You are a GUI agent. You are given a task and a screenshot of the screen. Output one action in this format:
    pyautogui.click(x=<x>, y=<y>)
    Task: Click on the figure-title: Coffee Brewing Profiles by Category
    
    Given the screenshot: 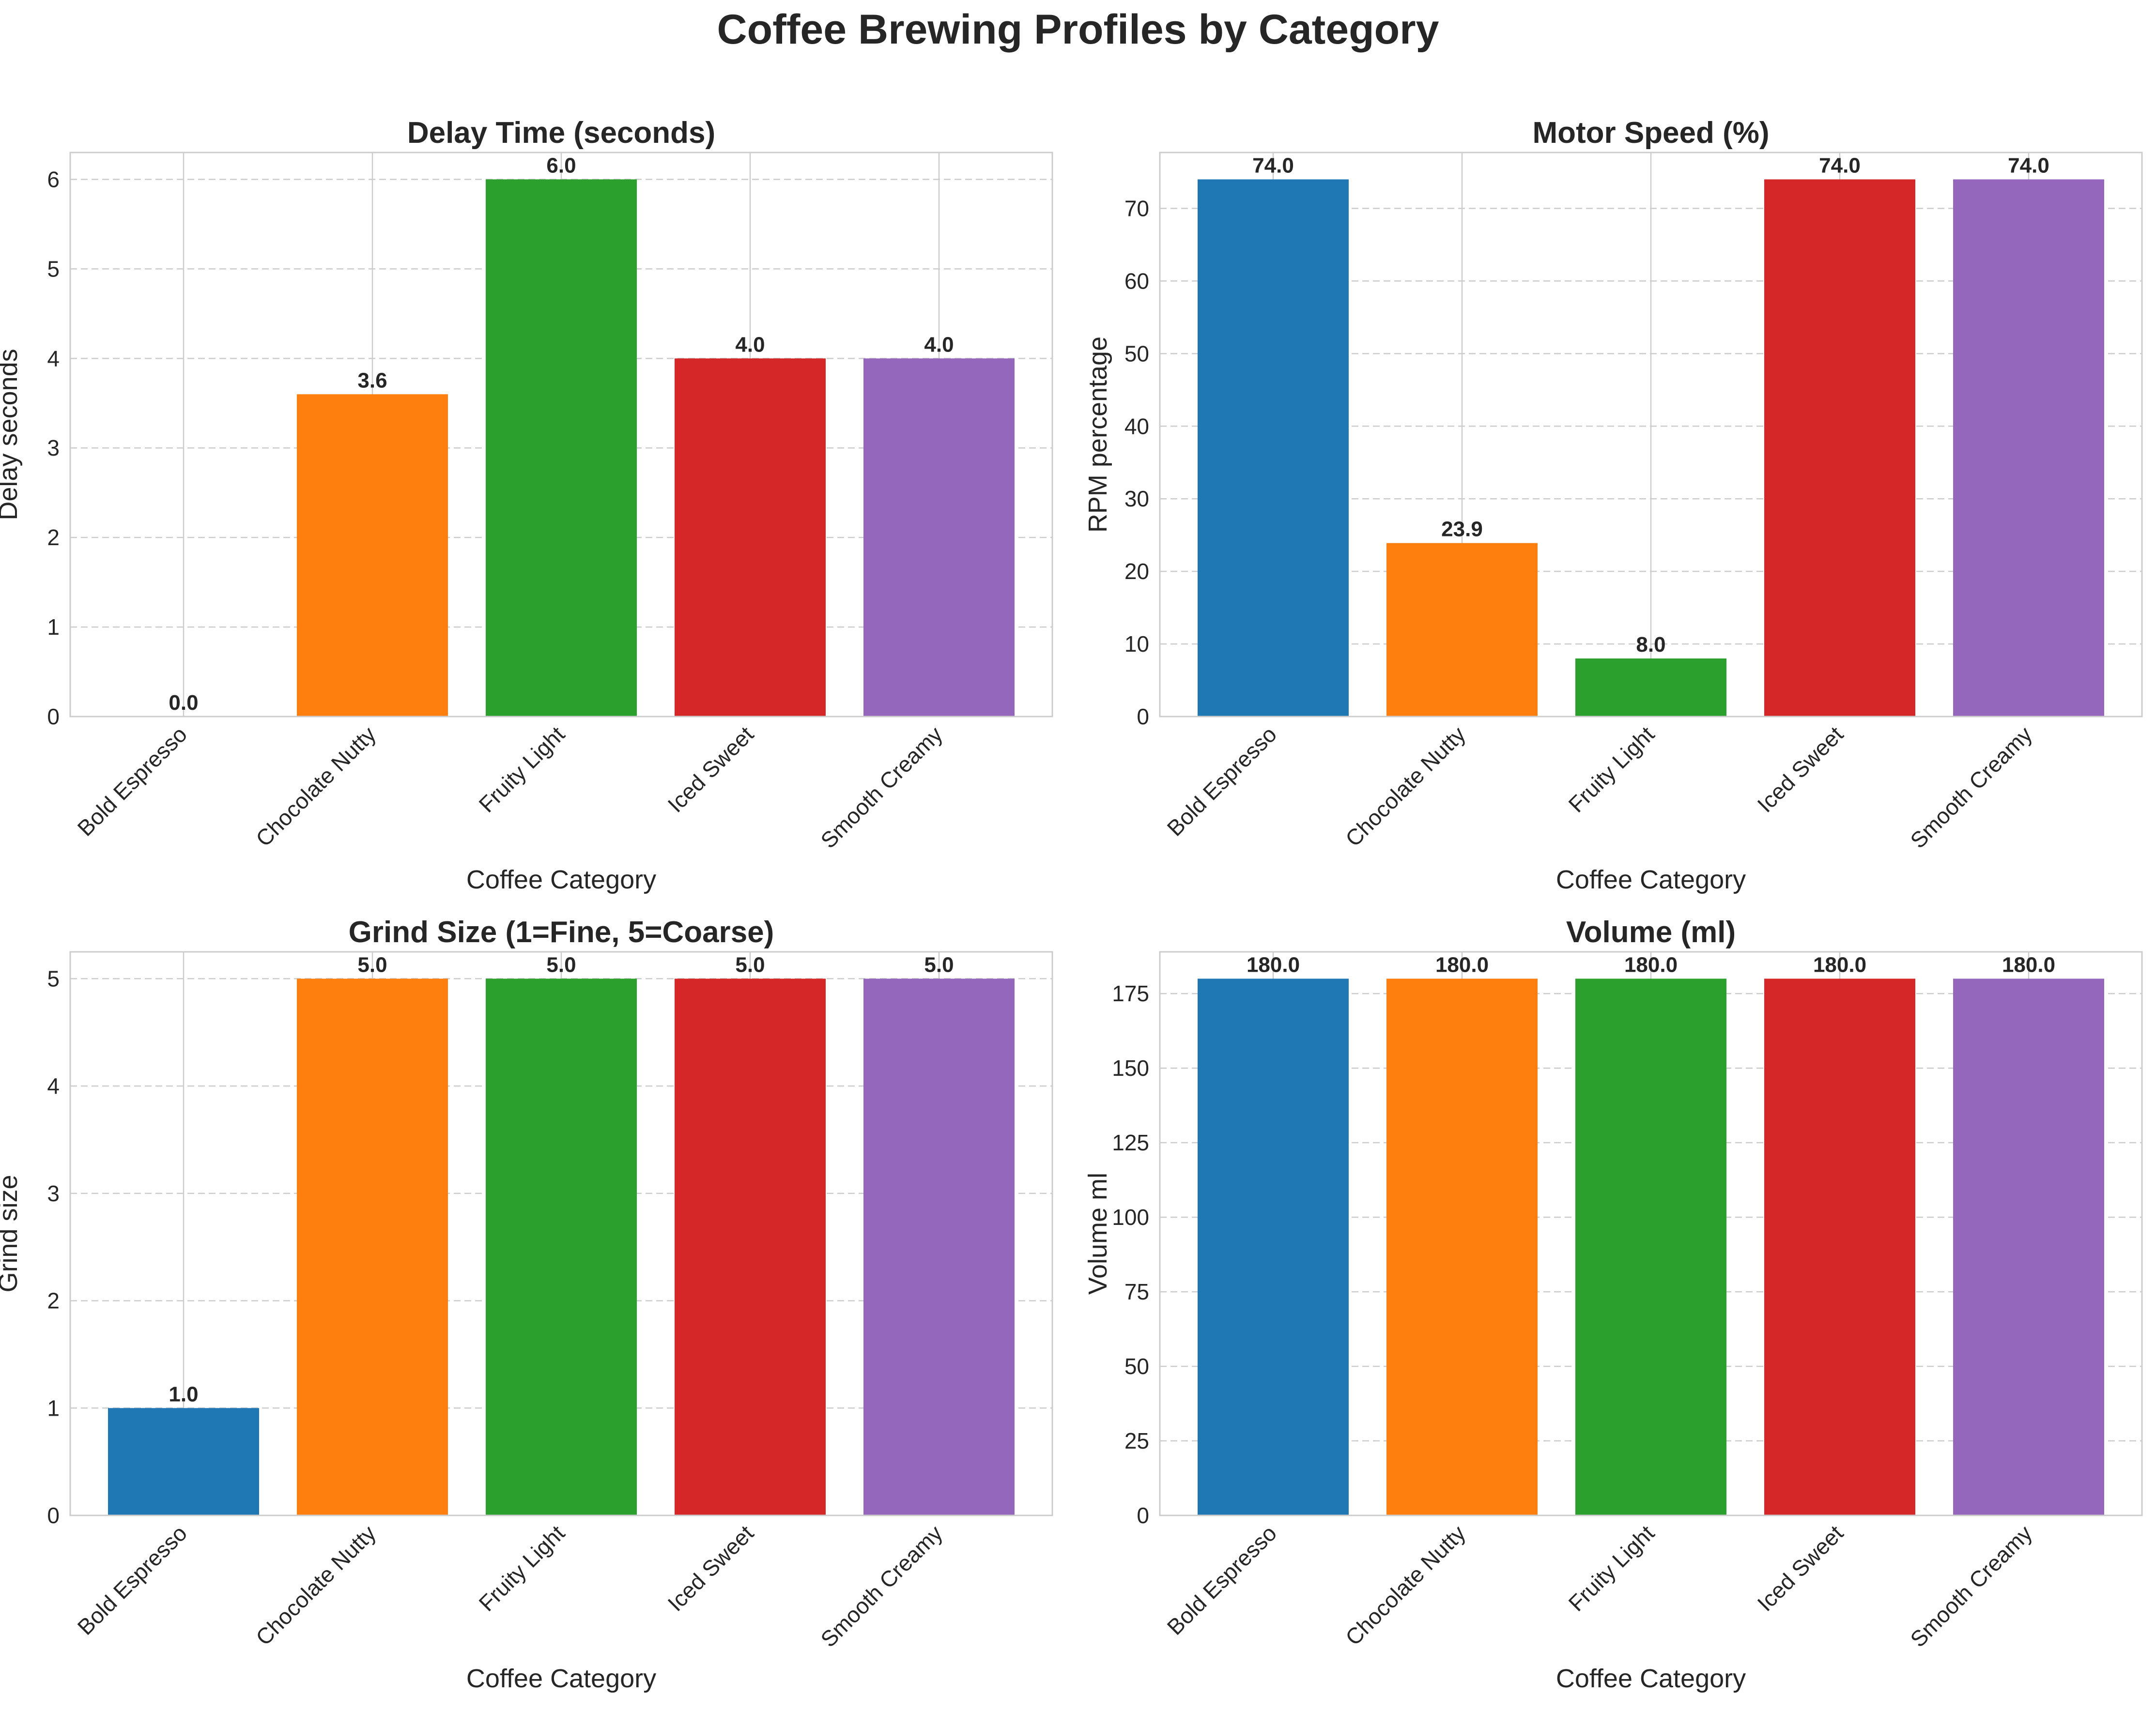 What is the action you would take?
    pyautogui.click(x=1078, y=29)
    